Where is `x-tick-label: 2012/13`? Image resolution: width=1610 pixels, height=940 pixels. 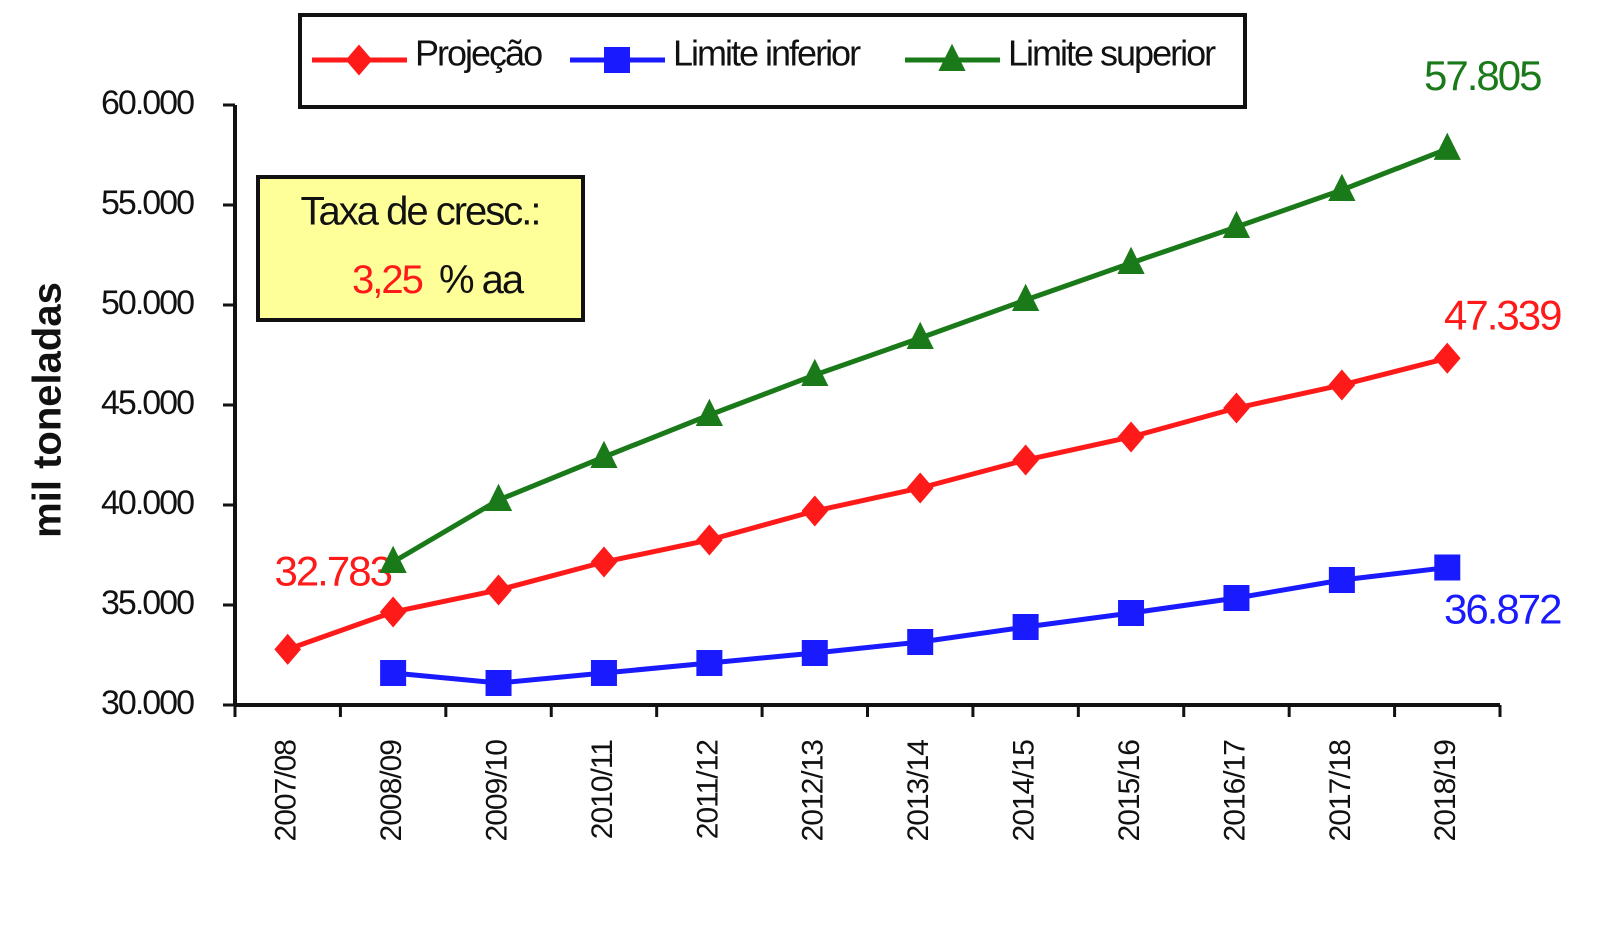
x-tick-label: 2012/13 is located at coordinates (813, 791).